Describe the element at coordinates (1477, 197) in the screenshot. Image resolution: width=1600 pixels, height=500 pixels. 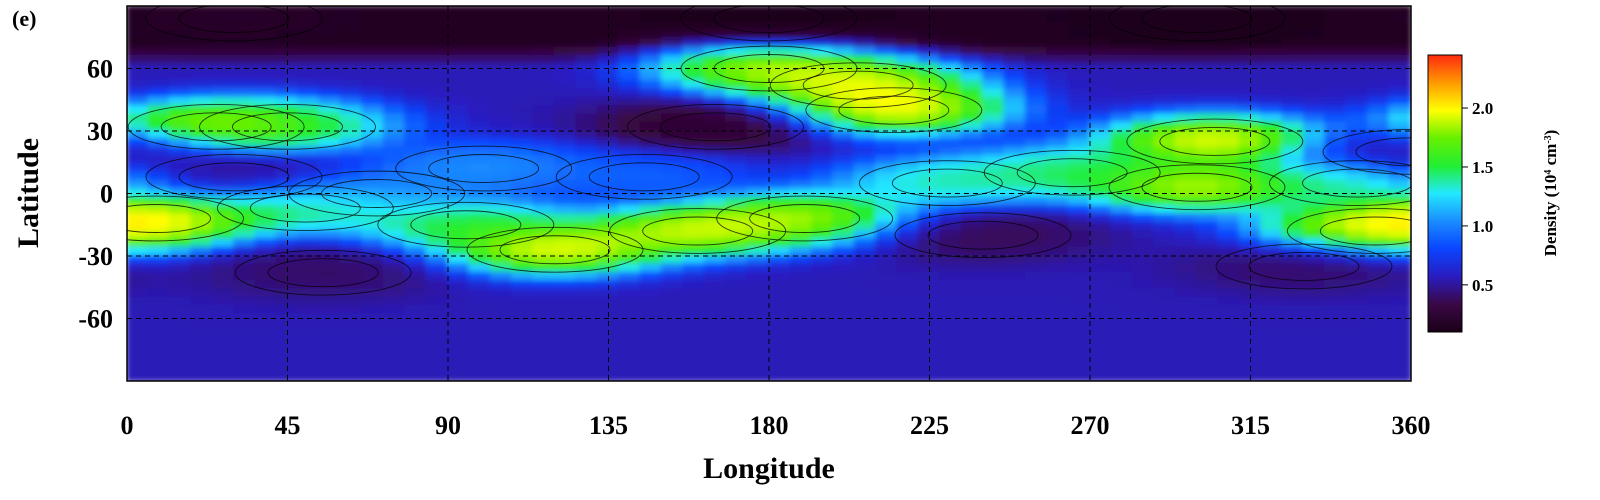
I see `colorbar-tick-labels: 0.51.01.52.0` at that location.